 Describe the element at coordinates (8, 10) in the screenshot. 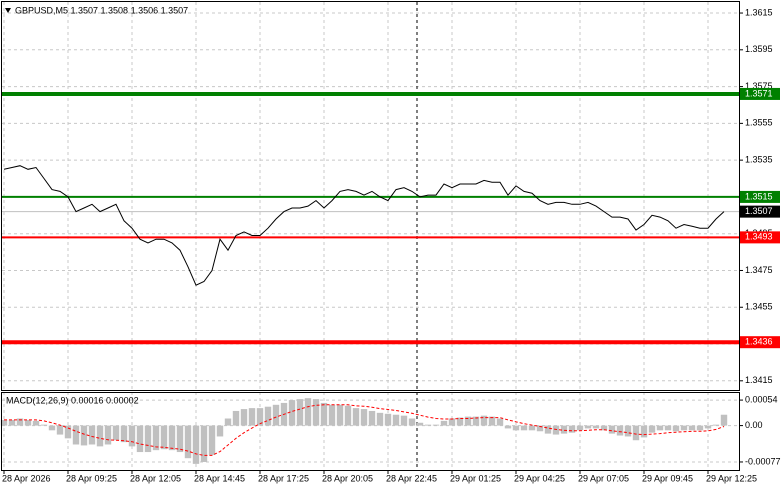

I see `symbol-menu-icon` at that location.